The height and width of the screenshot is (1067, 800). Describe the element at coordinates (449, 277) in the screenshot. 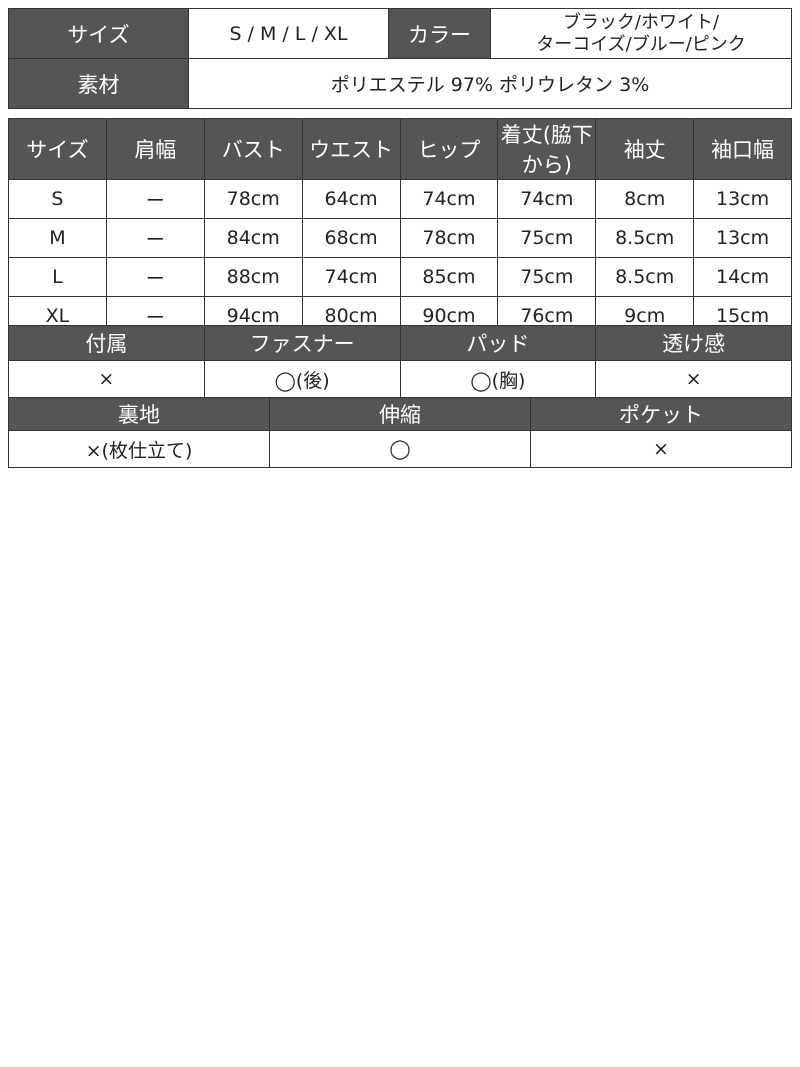

I see `table-cell: 85cm` at that location.